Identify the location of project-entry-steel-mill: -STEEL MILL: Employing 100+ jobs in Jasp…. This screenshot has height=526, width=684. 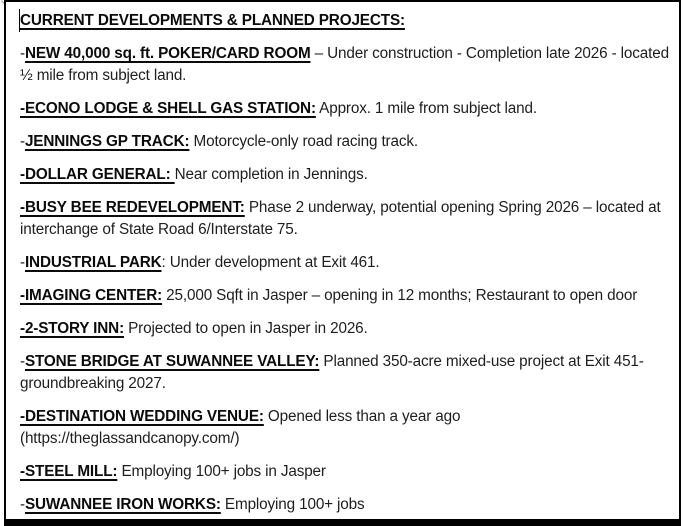
(345, 472).